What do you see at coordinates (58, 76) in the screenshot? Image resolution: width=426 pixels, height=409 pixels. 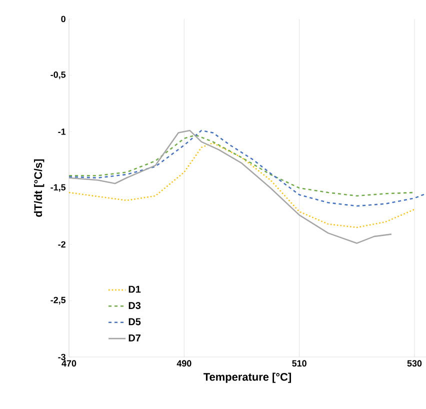 I see `y-tick-label: -0,5` at bounding box center [58, 76].